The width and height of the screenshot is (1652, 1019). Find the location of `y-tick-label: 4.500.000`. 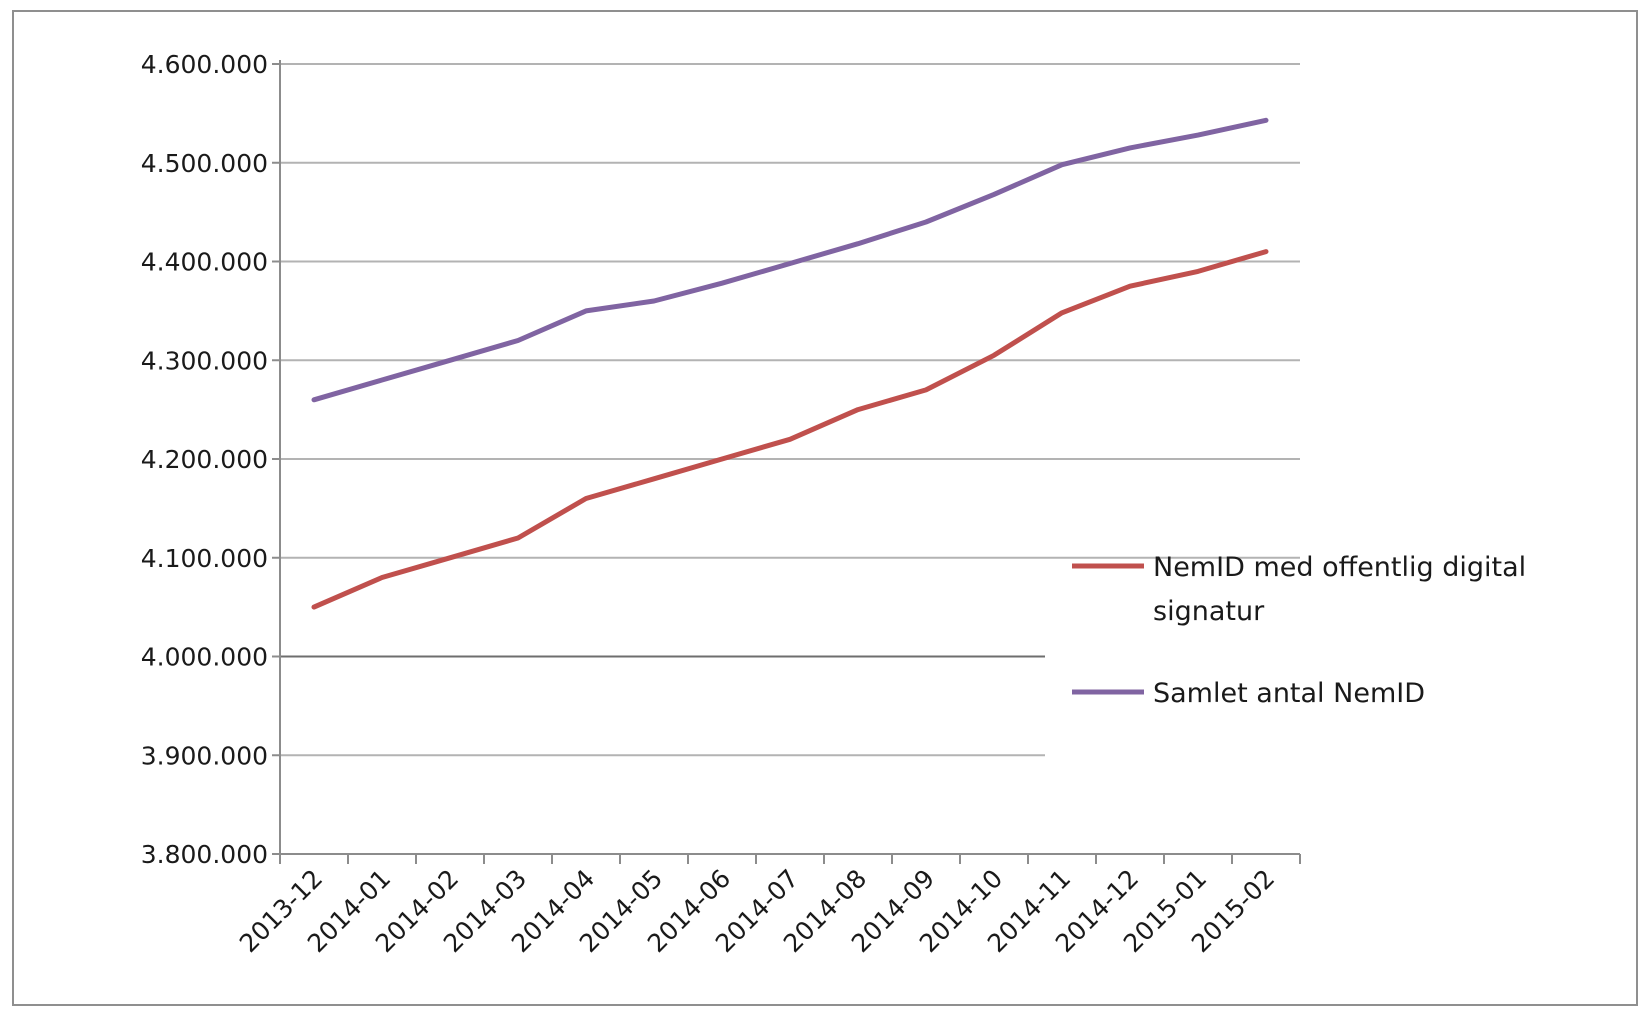

y-tick-label: 4.500.000 is located at coordinates (204, 163).